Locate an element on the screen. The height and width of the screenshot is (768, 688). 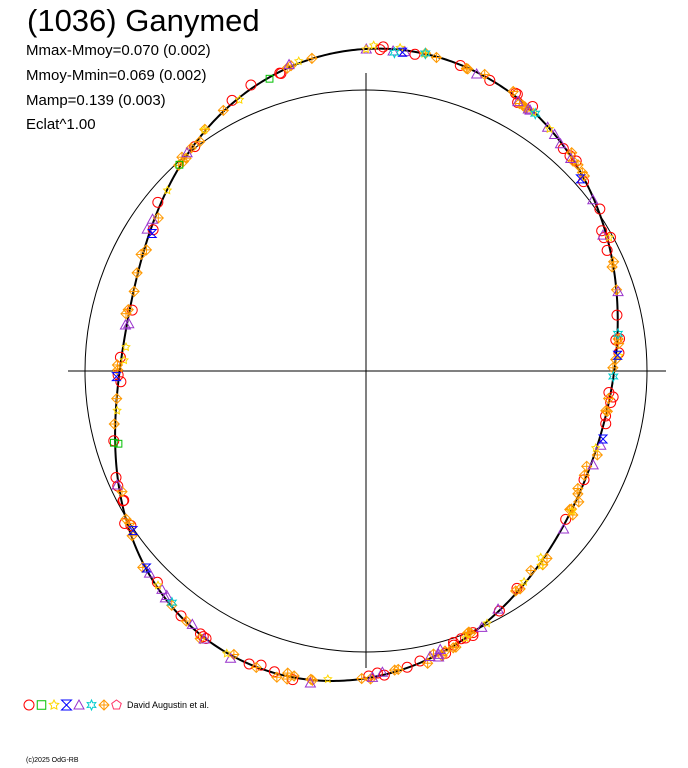
legend-symbol-star is located at coordinates (54, 704).